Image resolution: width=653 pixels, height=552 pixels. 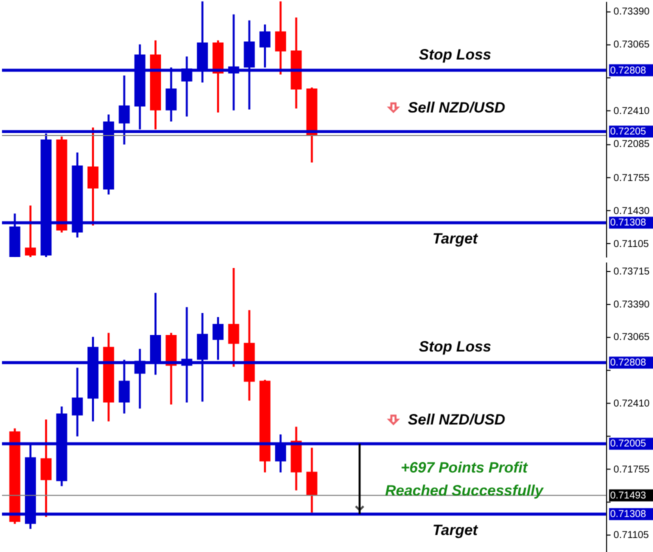 I want to click on annotation: Reached Successfully, so click(x=464, y=491).